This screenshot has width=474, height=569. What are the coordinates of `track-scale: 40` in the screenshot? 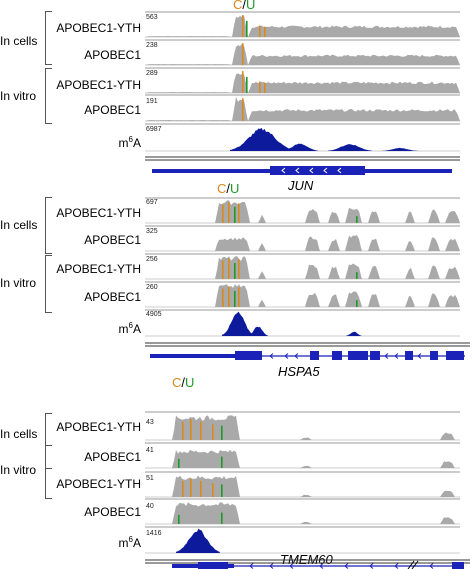 It's located at (150, 506).